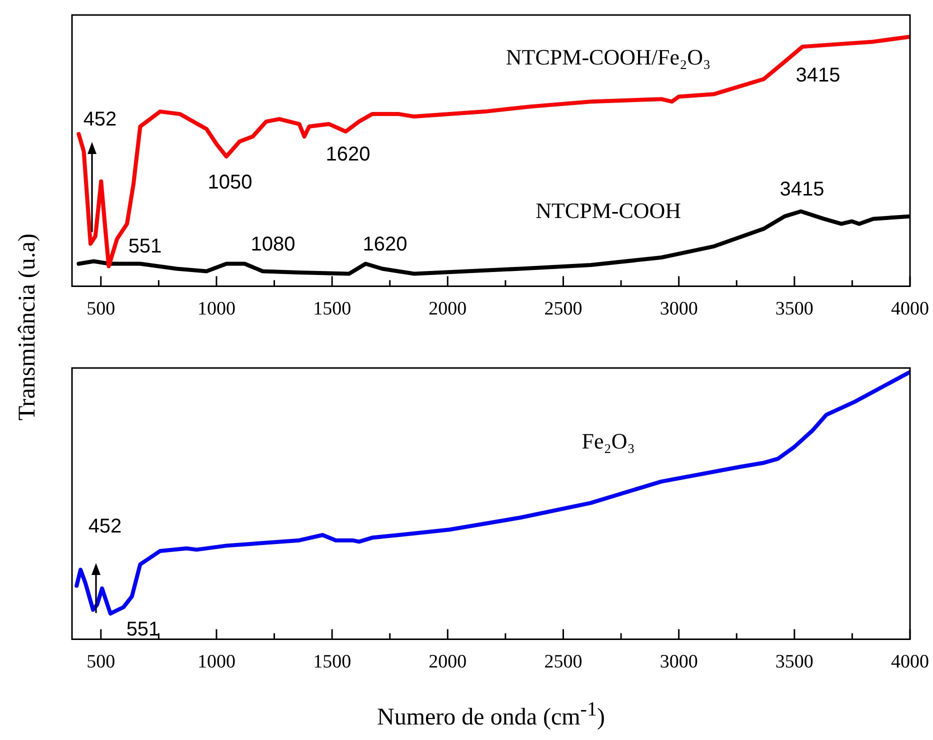  Describe the element at coordinates (28, 327) in the screenshot. I see `y-axis-title: Transmitância (u.a)` at that location.